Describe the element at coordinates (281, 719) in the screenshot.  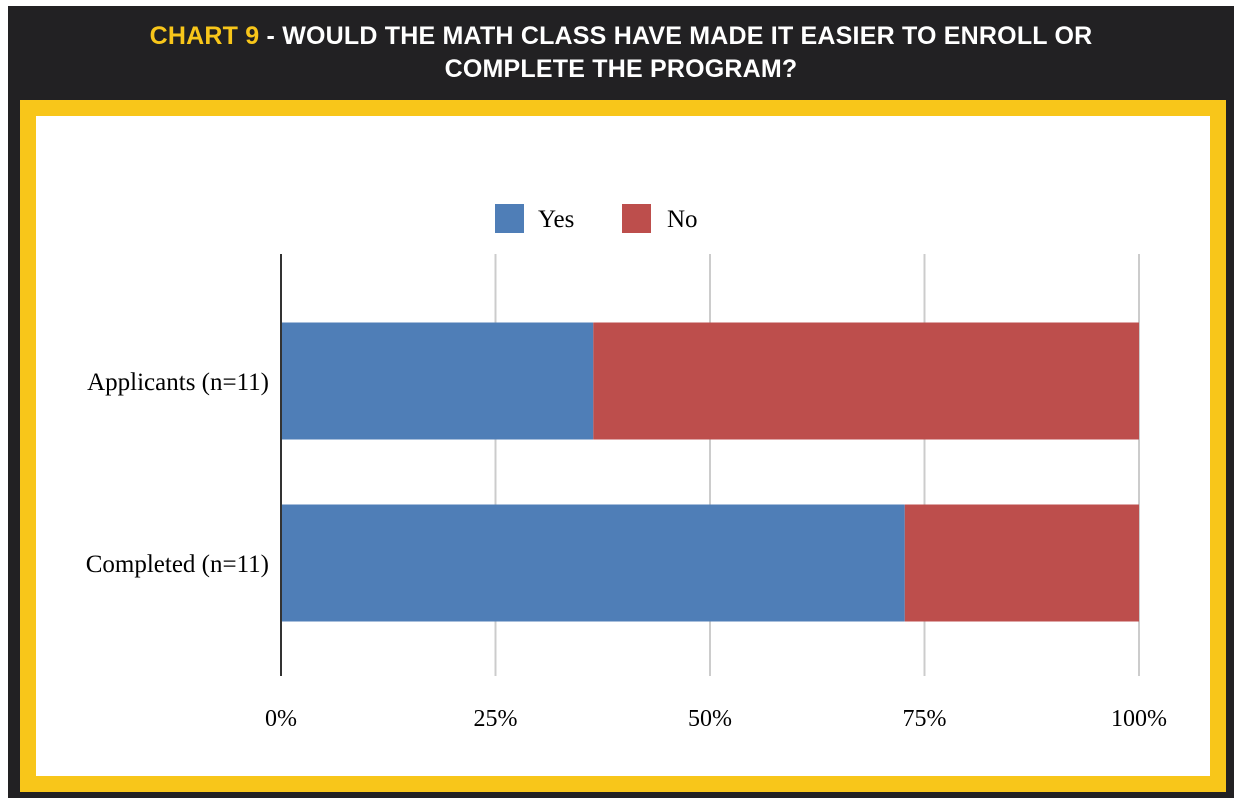
I see `x-tick-label: 0%` at that location.